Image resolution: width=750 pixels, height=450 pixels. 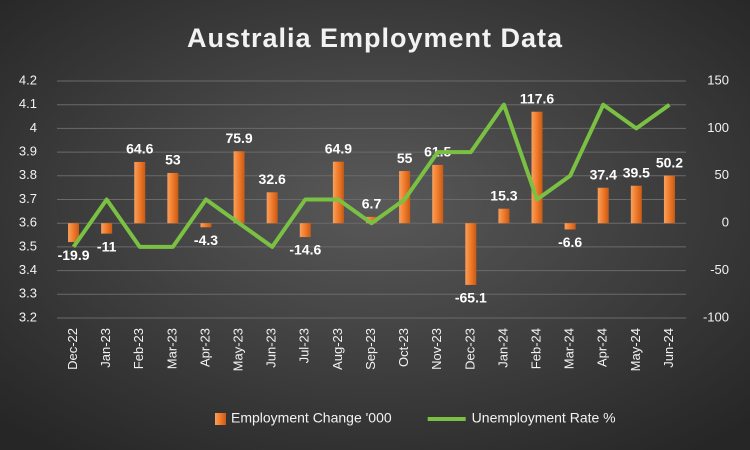 I want to click on legend-label: Unemployment Rate %, so click(x=544, y=418).